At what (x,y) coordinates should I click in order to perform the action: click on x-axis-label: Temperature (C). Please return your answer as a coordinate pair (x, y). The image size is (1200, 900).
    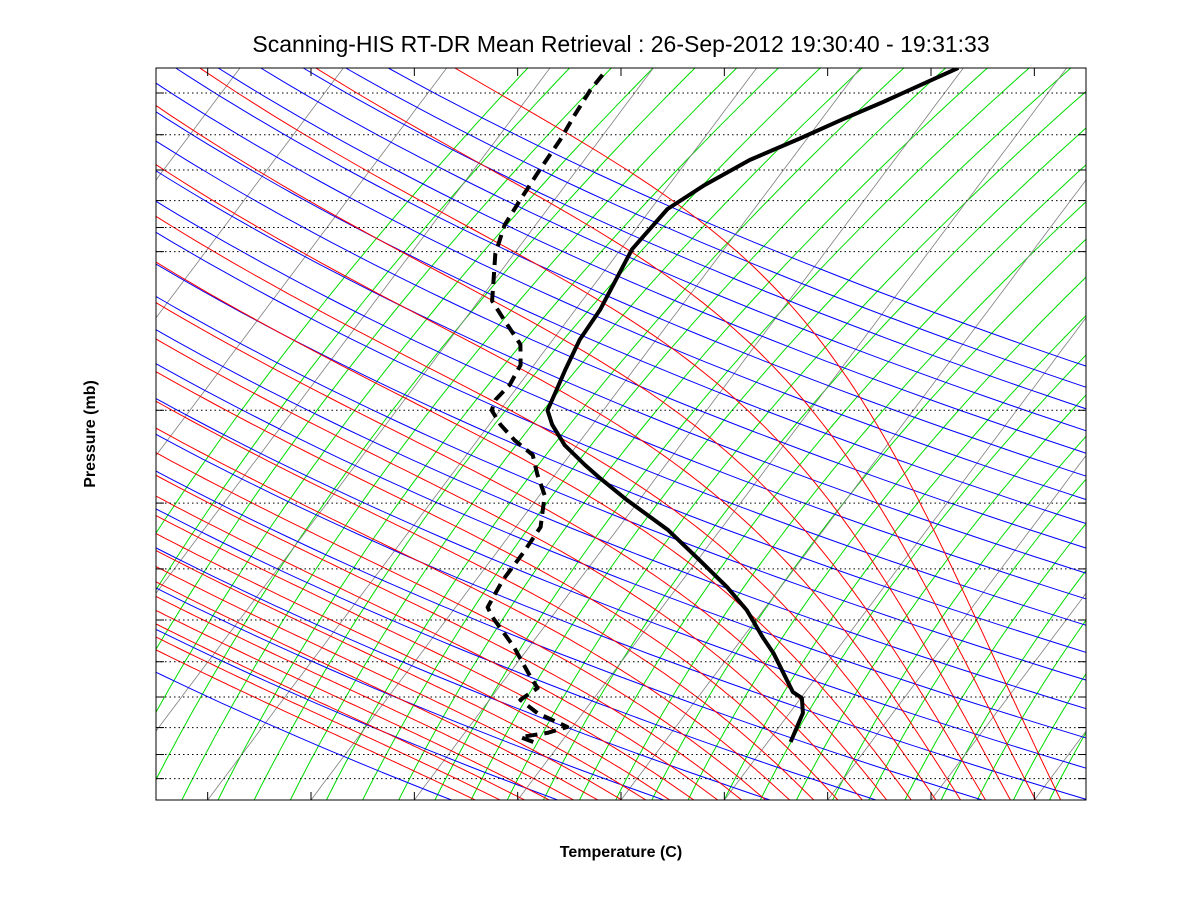
    Looking at the image, I should click on (621, 852).